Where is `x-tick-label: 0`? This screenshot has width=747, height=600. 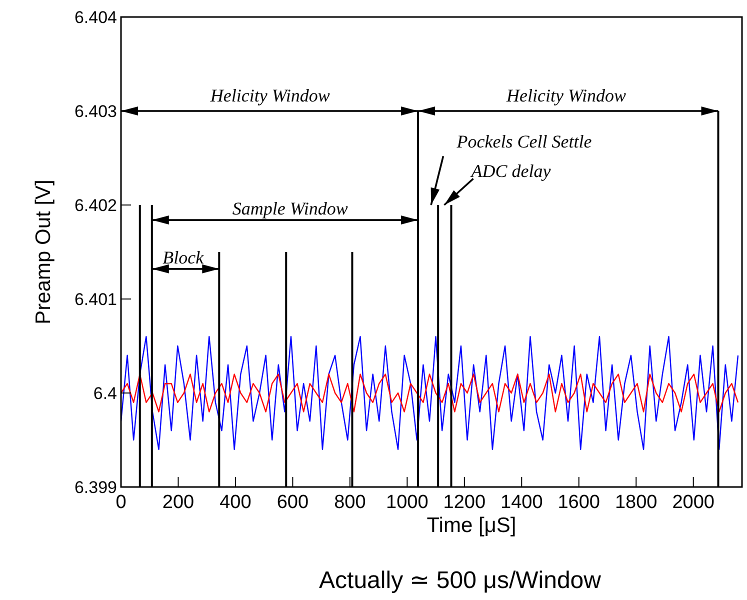
x-tick-label: 0 is located at coordinates (121, 502).